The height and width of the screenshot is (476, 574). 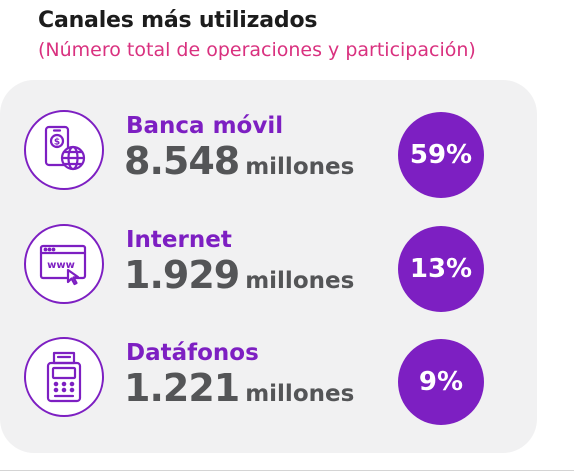 What do you see at coordinates (182, 275) in the screenshot?
I see `operations-count: 1.929` at bounding box center [182, 275].